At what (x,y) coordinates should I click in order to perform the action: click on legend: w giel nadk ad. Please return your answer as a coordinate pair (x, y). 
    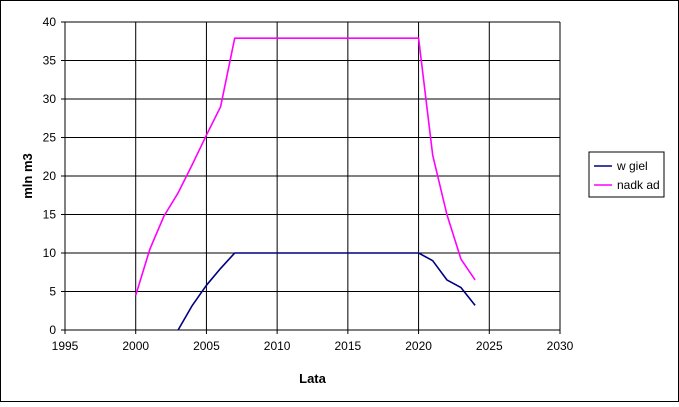
    Looking at the image, I should click on (626, 174).